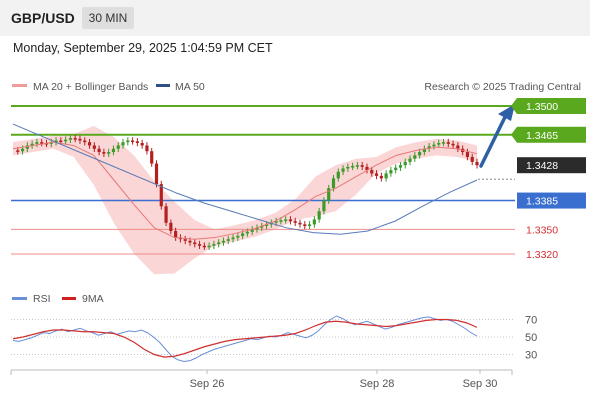  I want to click on rsi-legend-label: RSI, so click(42, 299).